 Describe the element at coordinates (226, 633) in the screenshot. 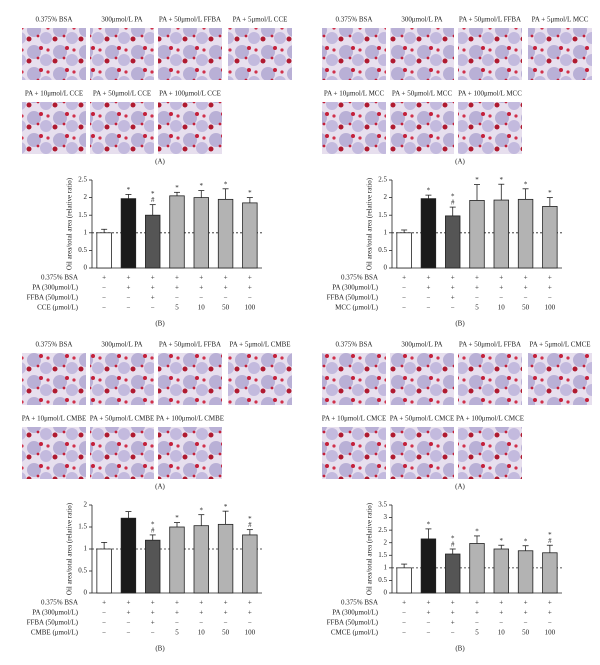

I see `treatment-mark: 50` at that location.